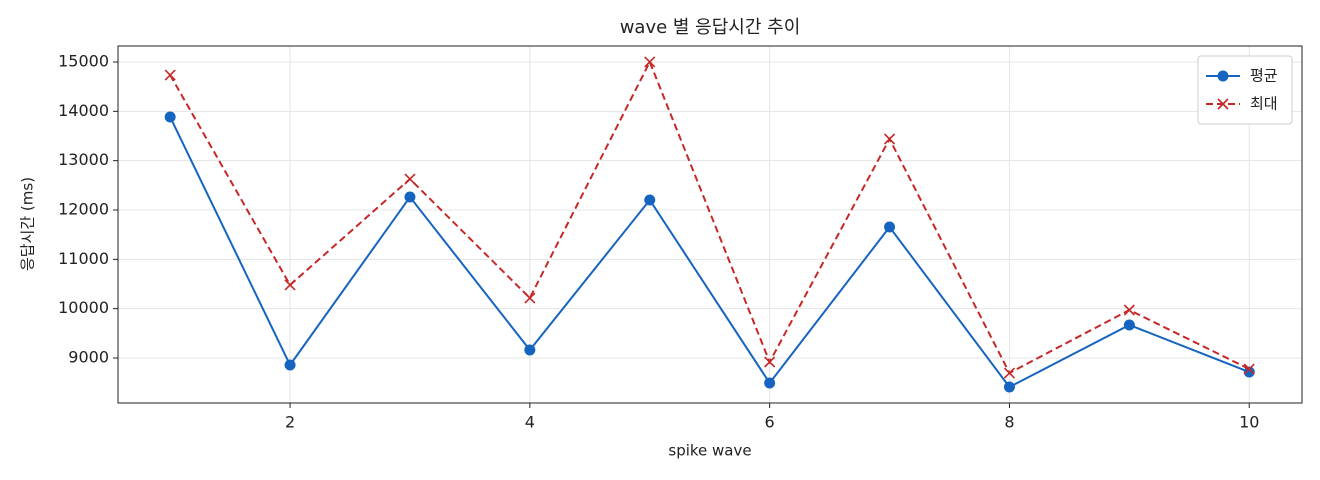 The image size is (1320, 480). I want to click on y-tick-label: 14000, so click(83, 110).